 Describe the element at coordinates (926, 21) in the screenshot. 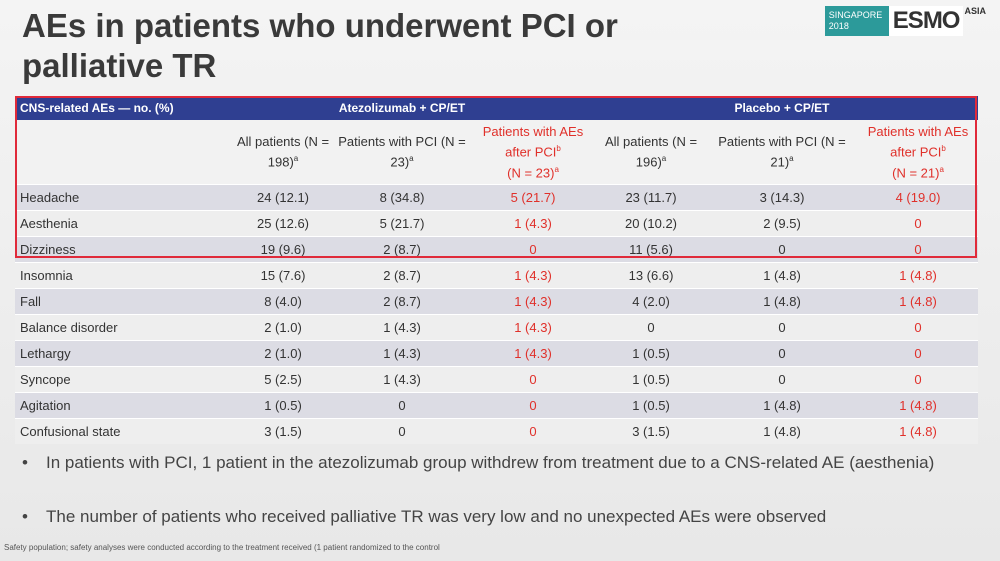

I see `logo-brand: ESMO` at that location.